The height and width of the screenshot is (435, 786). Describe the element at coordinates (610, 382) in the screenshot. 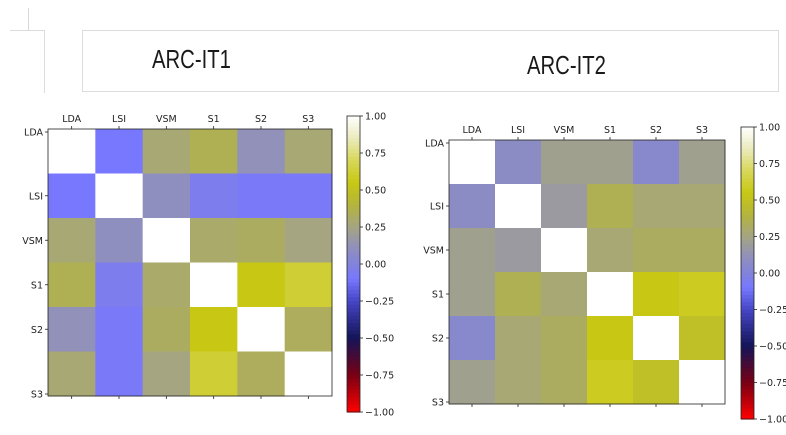

I see `heatmap-cell-r5-c3` at that location.